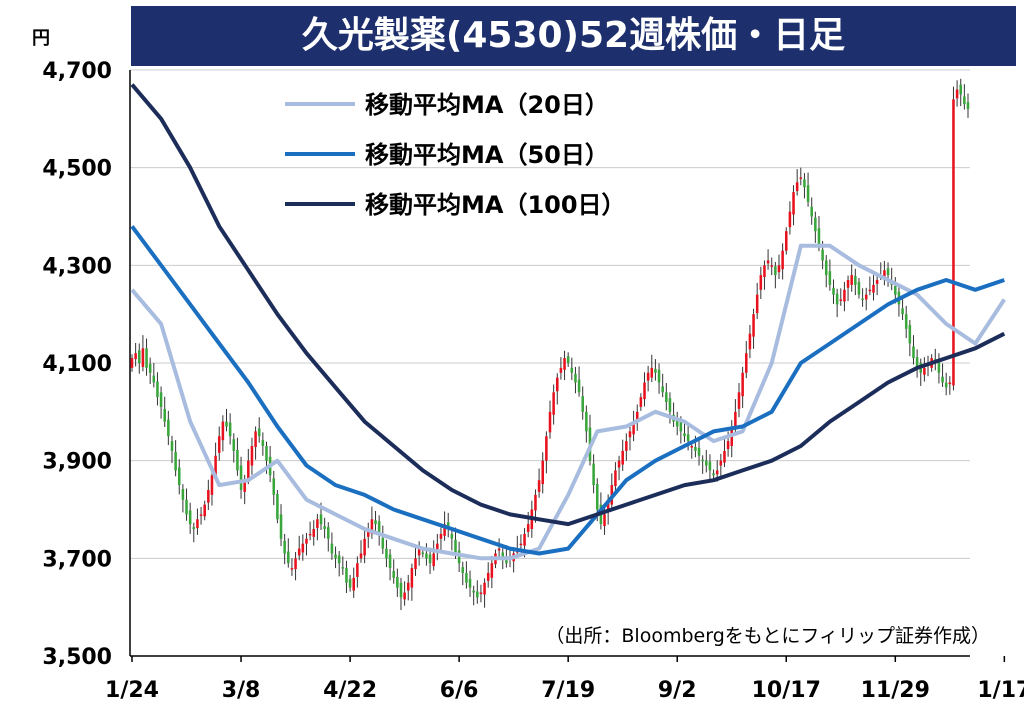 The image size is (1024, 721). What do you see at coordinates (77, 169) in the screenshot?
I see `y-tick-label: 4,500` at bounding box center [77, 169].